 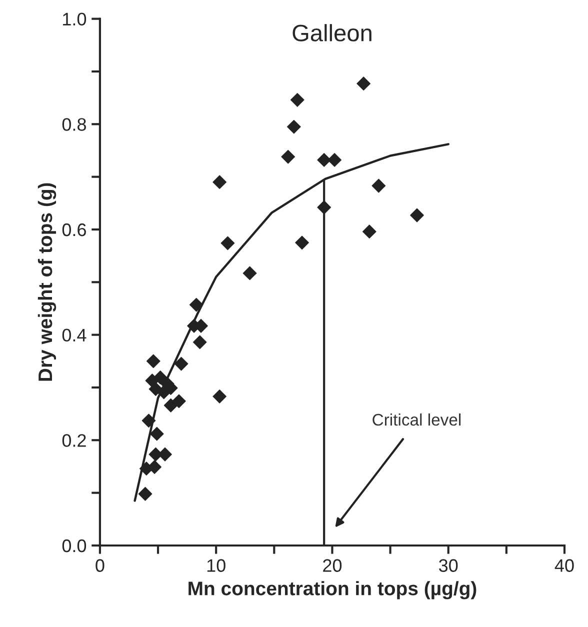 I want to click on chart-title: Galleon, so click(x=332, y=33).